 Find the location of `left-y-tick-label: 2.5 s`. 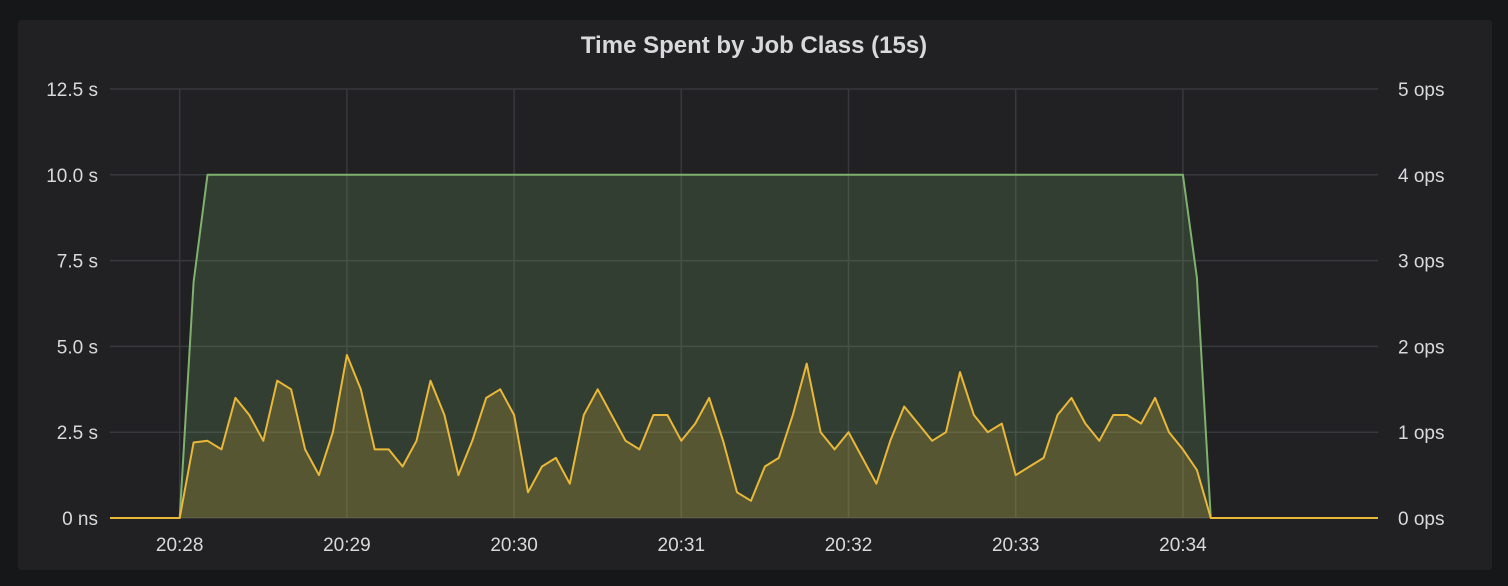

left-y-tick-label: 2.5 s is located at coordinates (77, 433).